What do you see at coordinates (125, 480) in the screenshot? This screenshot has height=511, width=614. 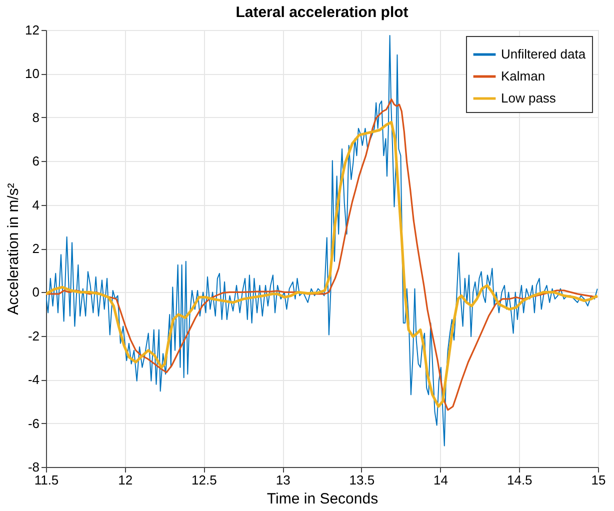 I see `x-tick-label: 12` at bounding box center [125, 480].